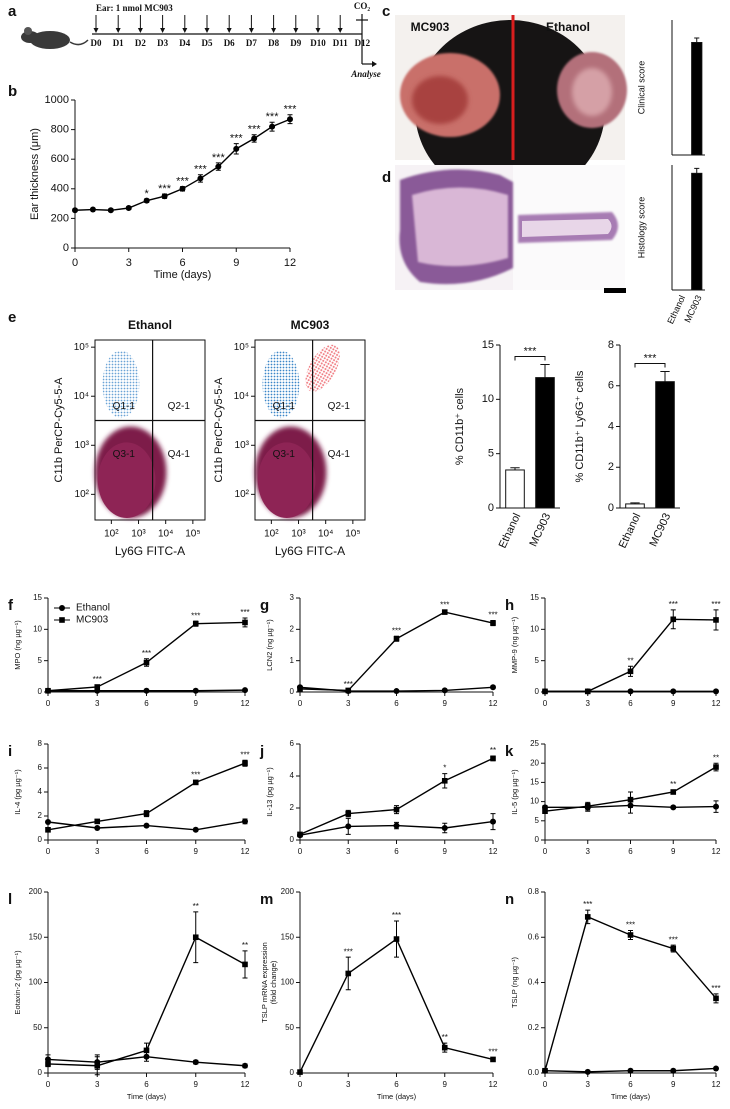 This screenshot has width=730, height=1109. I want to click on x-tick-label: 10⁵, so click(352, 534).